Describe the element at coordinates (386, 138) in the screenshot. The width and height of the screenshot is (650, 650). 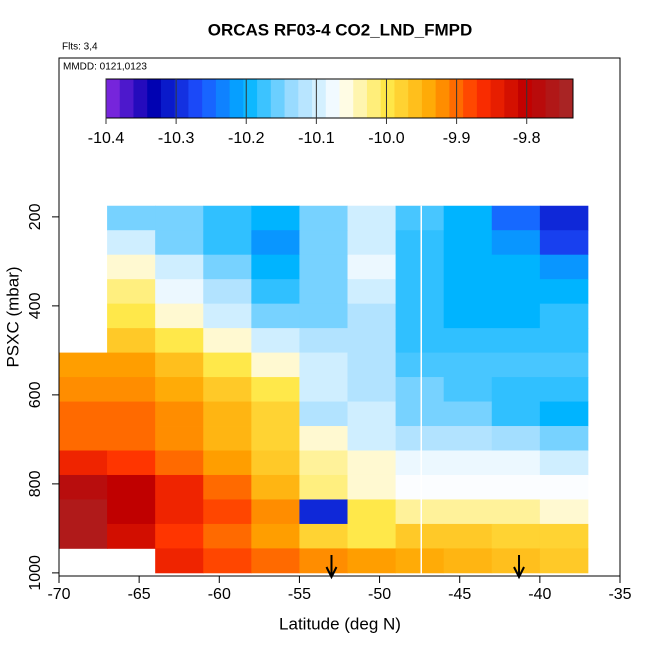
I see `colorbar-tick-label: -10.0` at that location.